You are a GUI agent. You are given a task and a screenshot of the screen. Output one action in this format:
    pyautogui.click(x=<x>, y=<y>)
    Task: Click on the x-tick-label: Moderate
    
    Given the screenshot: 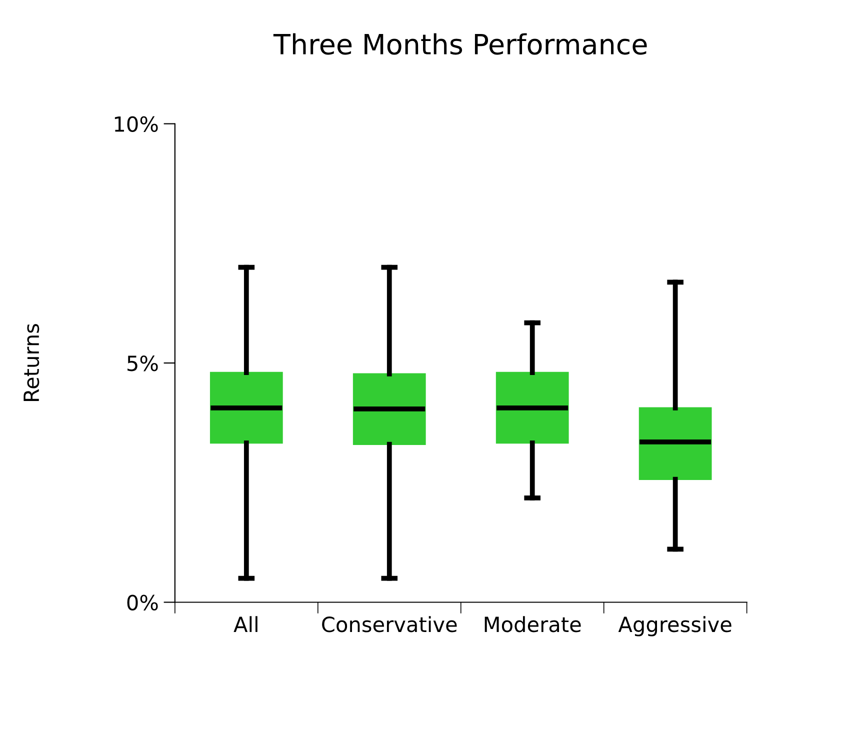 What is the action you would take?
    pyautogui.click(x=532, y=624)
    